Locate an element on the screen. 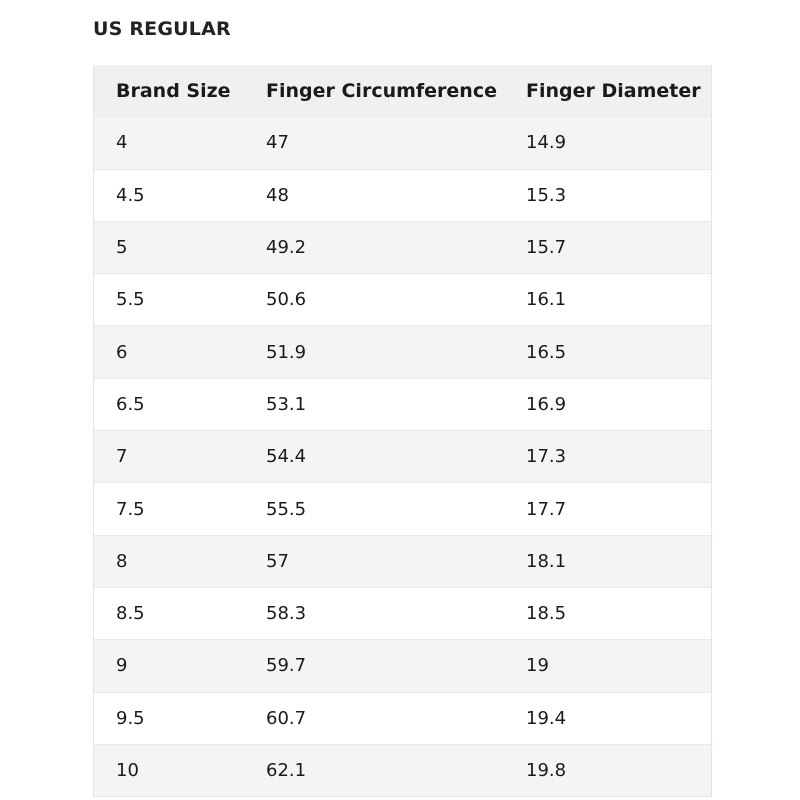 Image resolution: width=800 pixels, height=800 pixels. circumference-cell: 48 is located at coordinates (277, 195).